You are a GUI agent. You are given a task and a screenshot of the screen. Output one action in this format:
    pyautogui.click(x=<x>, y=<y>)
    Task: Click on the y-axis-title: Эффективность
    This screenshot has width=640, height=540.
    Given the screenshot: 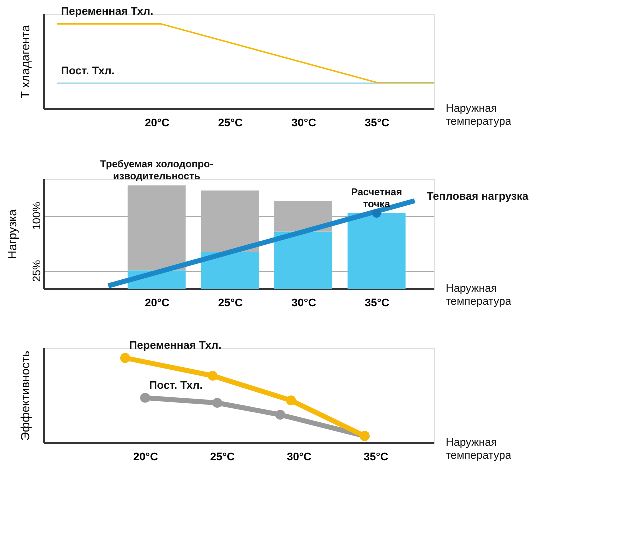 What is the action you would take?
    pyautogui.click(x=25, y=396)
    